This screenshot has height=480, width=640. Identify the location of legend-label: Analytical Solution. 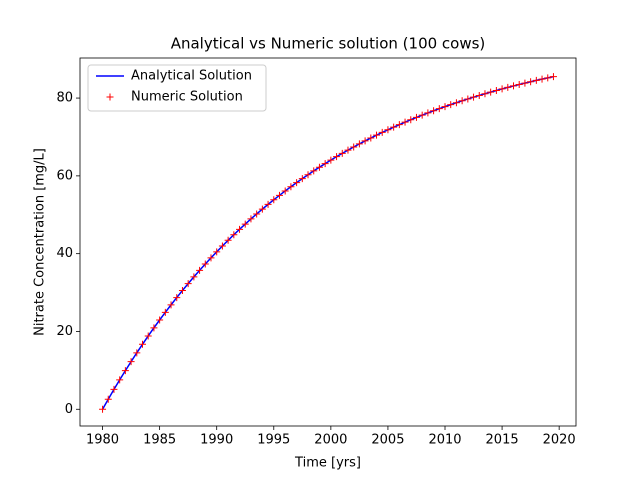
(191, 76).